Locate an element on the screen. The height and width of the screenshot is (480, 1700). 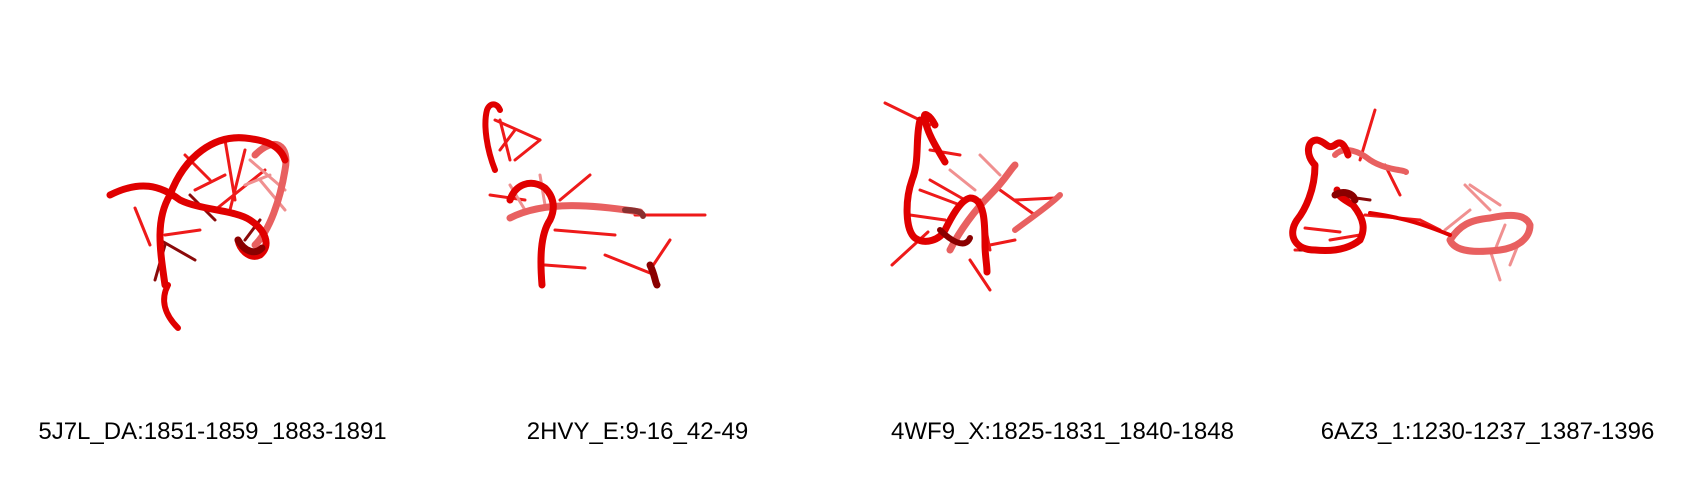
backbone-dark is located at coordinates (653, 275).